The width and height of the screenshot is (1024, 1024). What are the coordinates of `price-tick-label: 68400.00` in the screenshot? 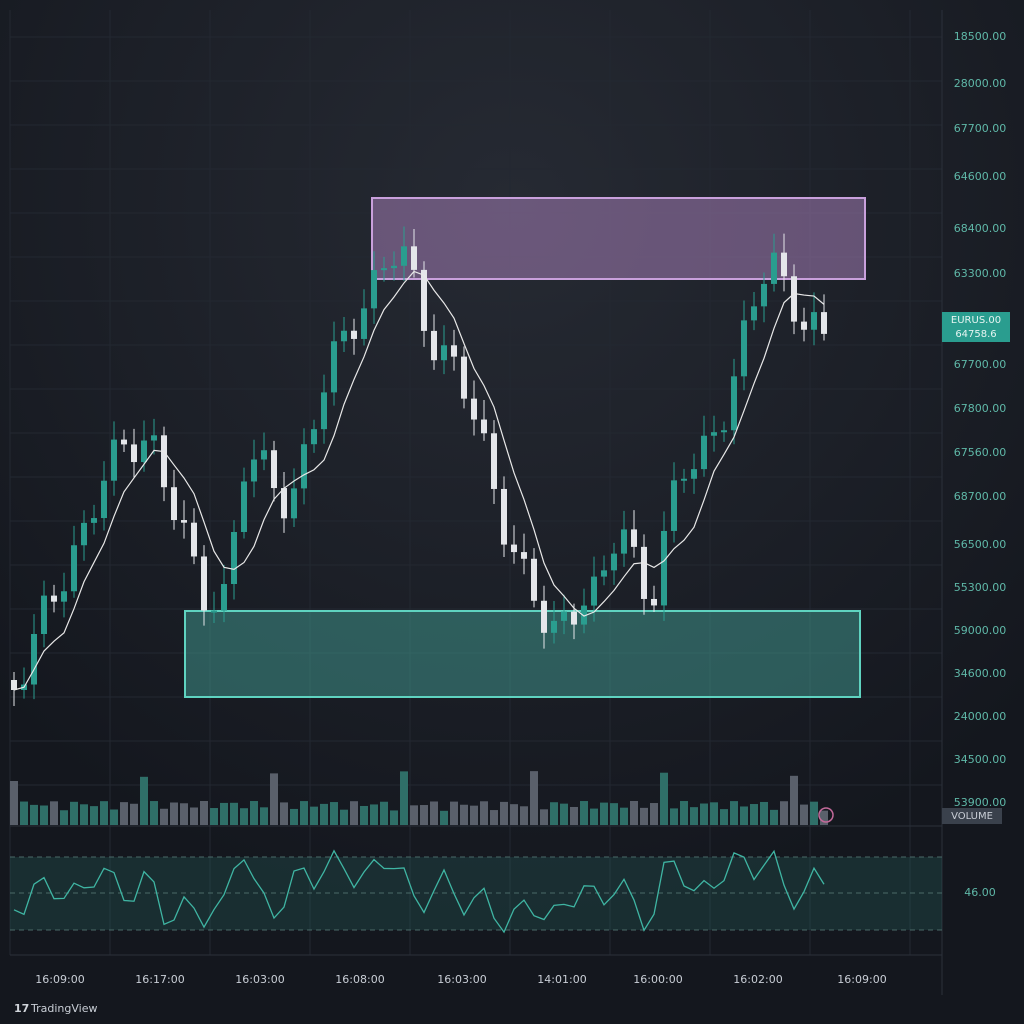 It's located at (980, 228).